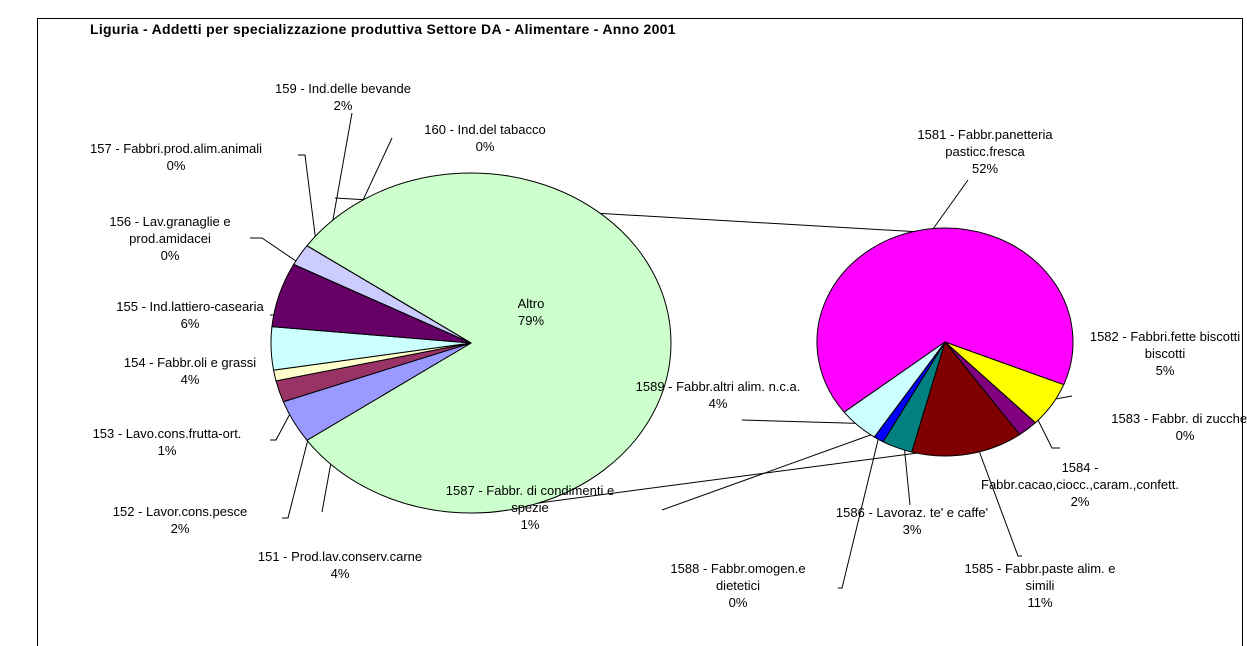 The image size is (1247, 646). Describe the element at coordinates (343, 88) in the screenshot. I see `label-name: 159 - Ind.delle bevande` at that location.